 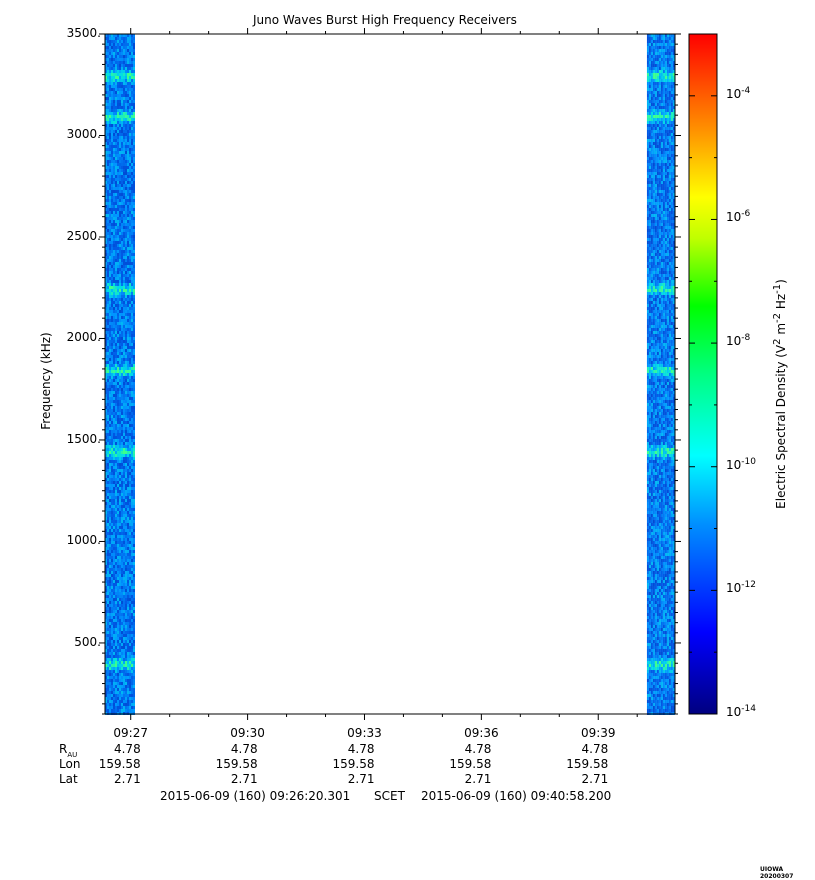 I want to click on colorbar-tick-label: 10⁻¹⁴, so click(x=741, y=711).